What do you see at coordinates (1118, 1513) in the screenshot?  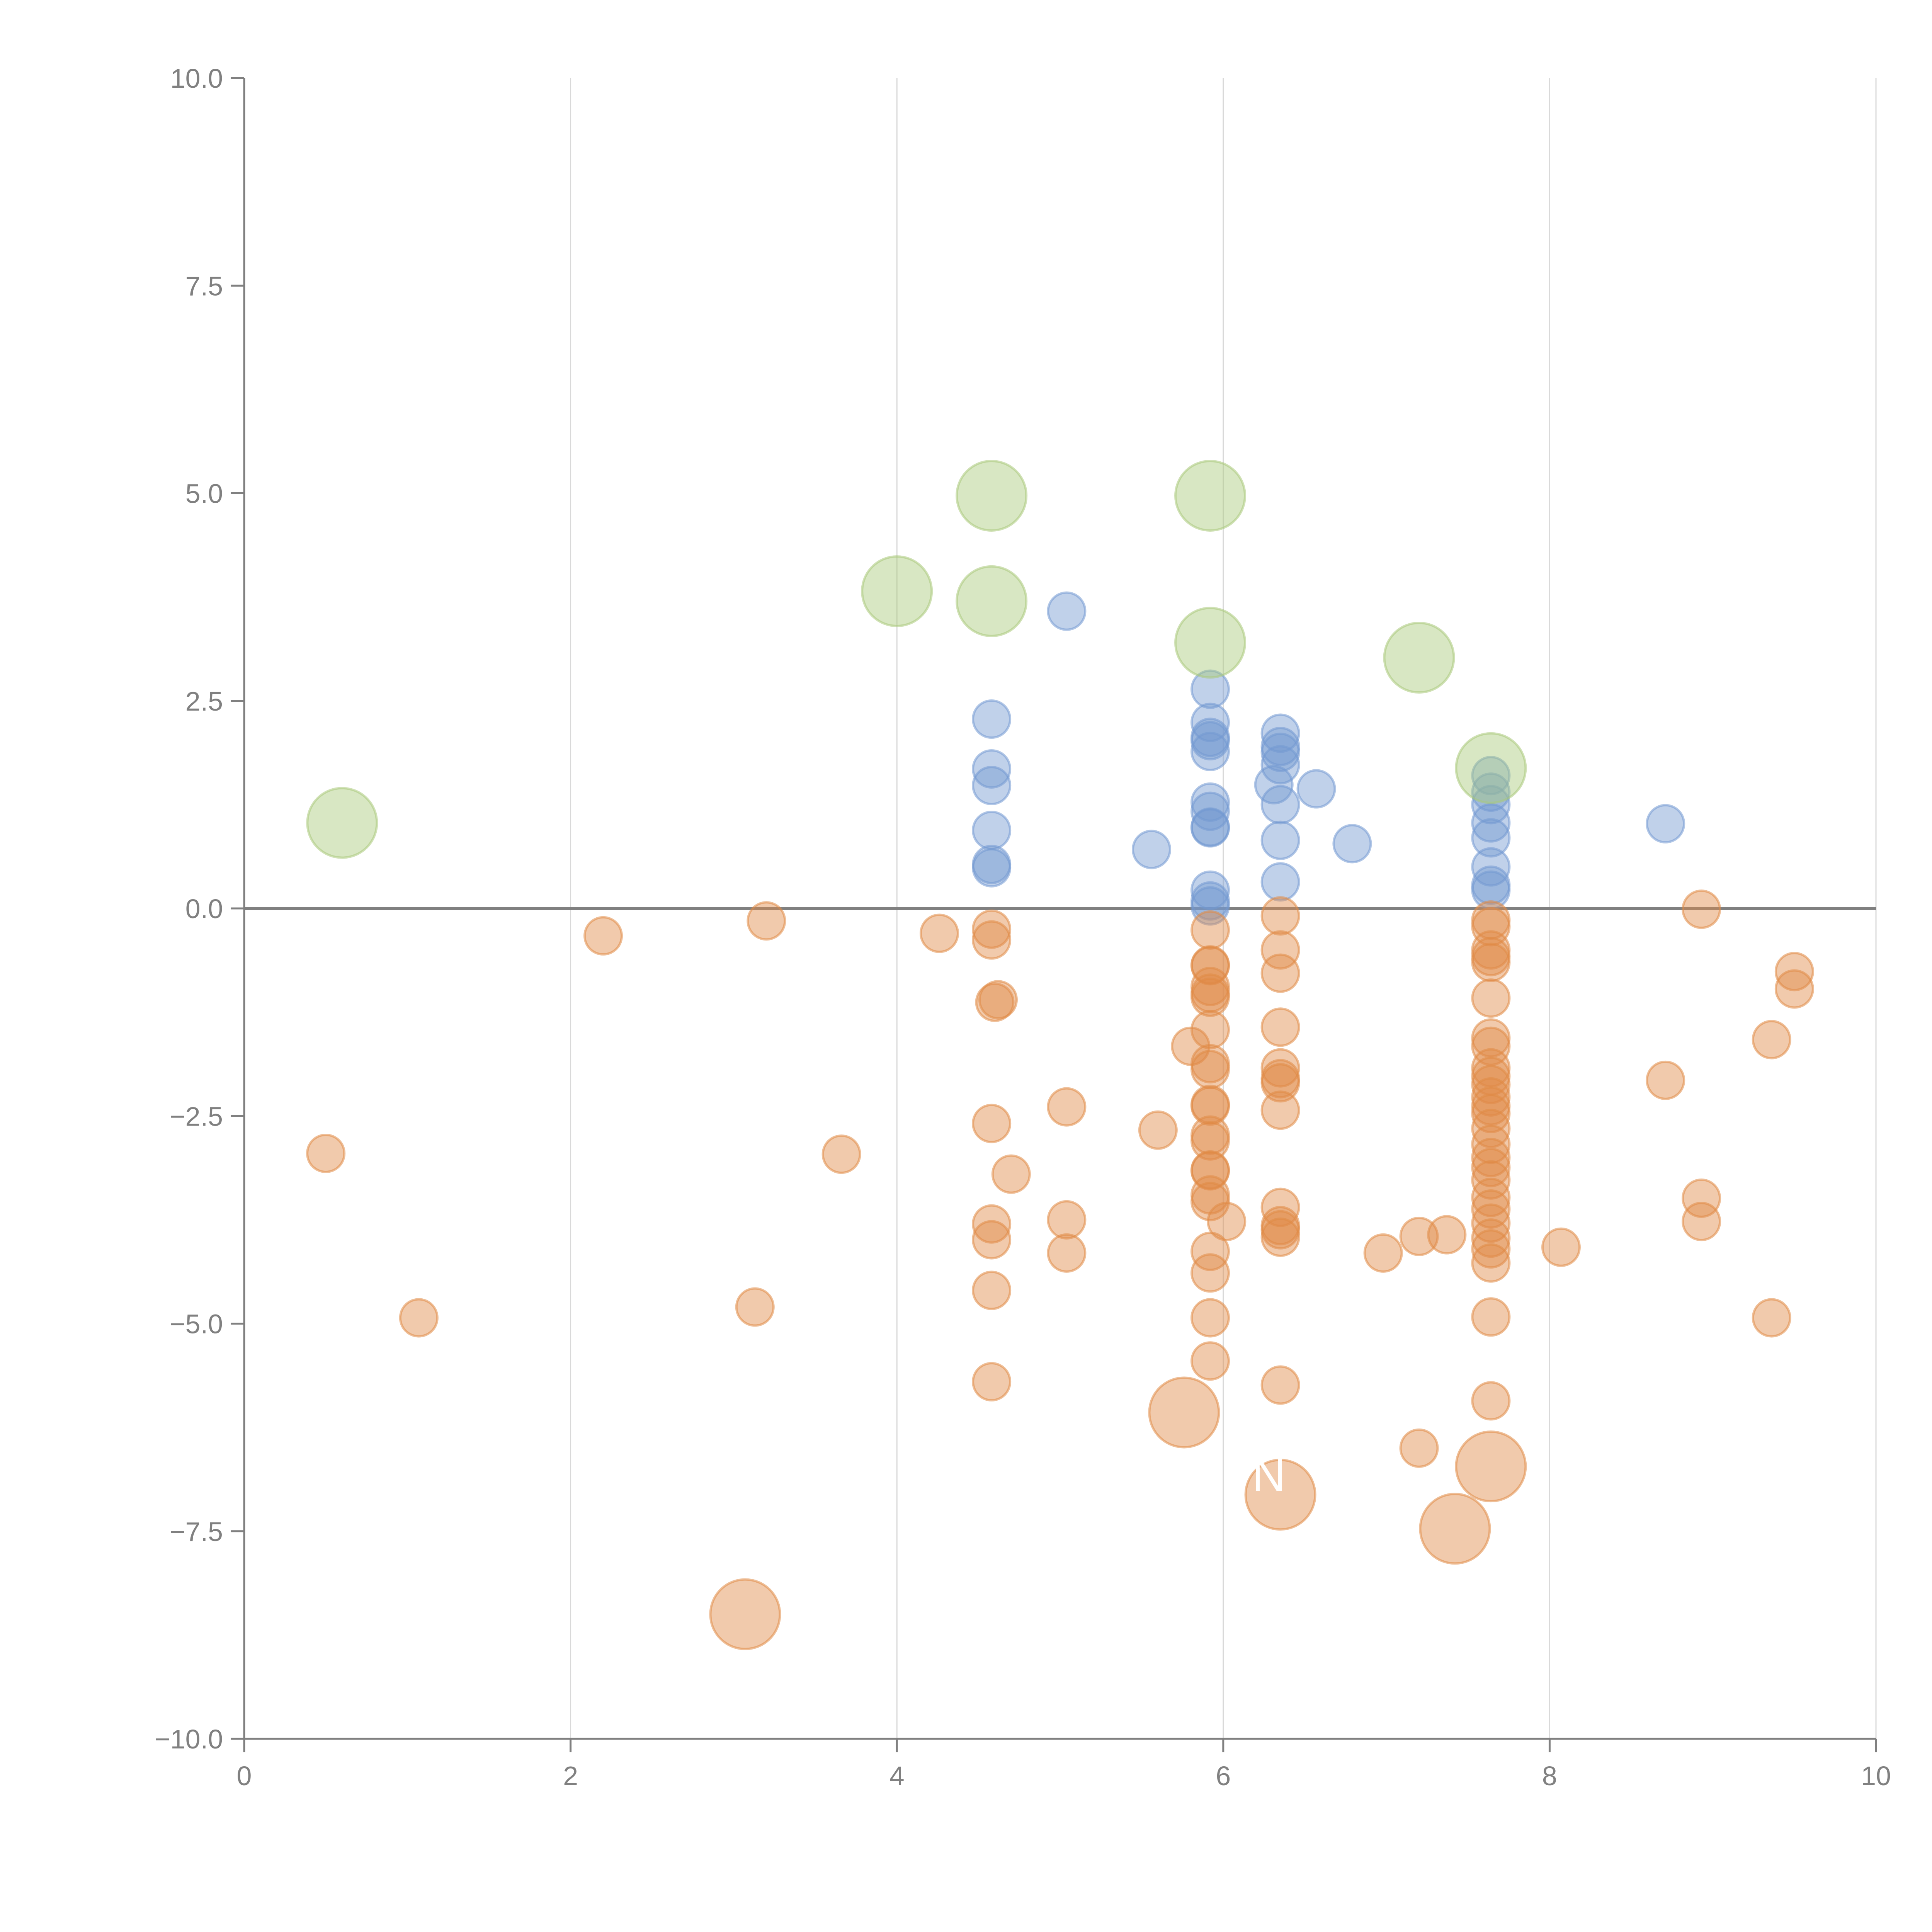 I see `series-highlight-negative` at bounding box center [1118, 1513].